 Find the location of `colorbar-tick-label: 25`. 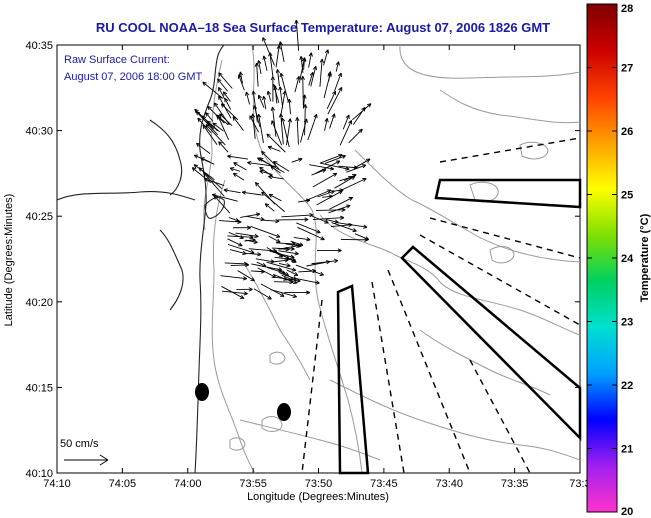

colorbar-tick-label: 25 is located at coordinates (627, 196).